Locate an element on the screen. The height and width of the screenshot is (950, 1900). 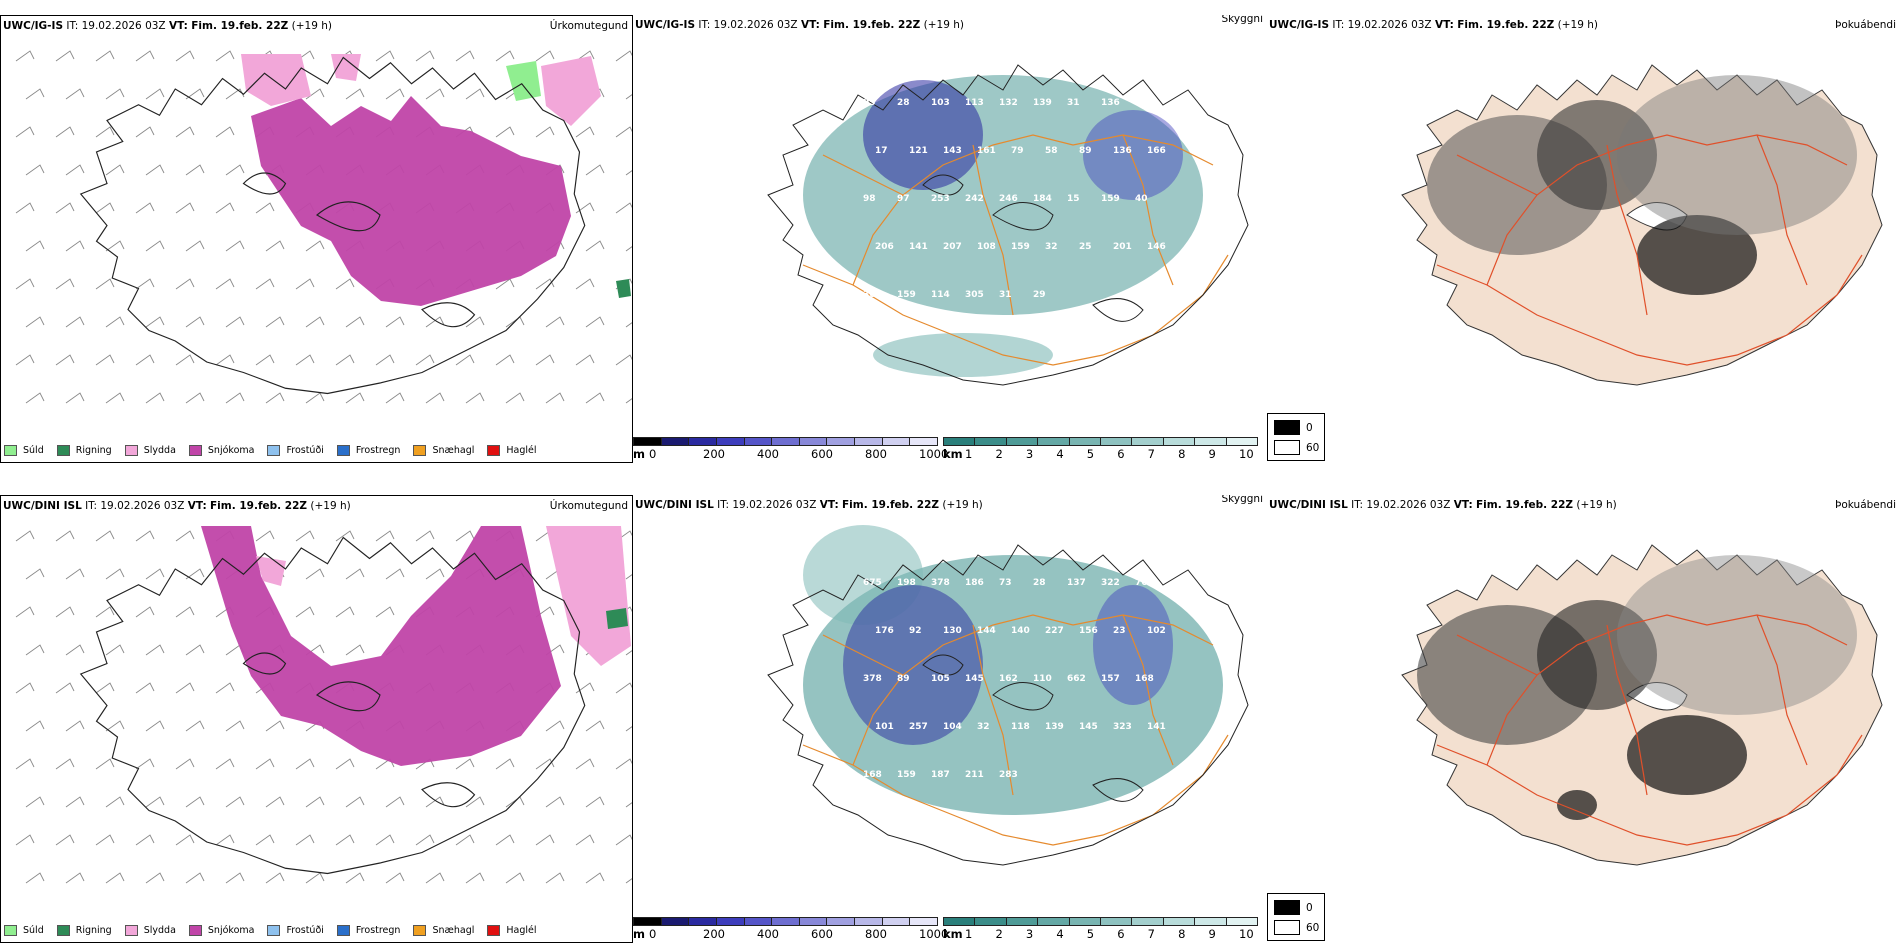
drizzle-areas is located at coordinates (523, 81).